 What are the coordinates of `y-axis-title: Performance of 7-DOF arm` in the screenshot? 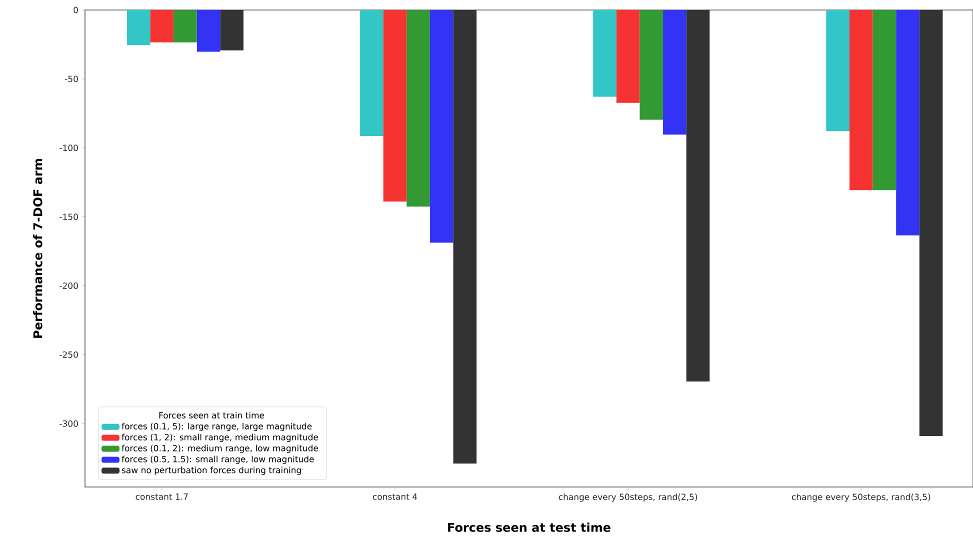 It's located at (37, 248).